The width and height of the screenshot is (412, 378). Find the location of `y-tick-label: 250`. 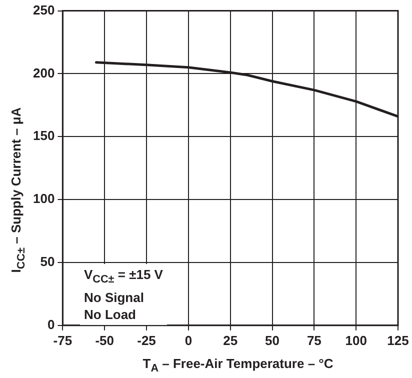

y-tick-label: 250 is located at coordinates (43, 10).